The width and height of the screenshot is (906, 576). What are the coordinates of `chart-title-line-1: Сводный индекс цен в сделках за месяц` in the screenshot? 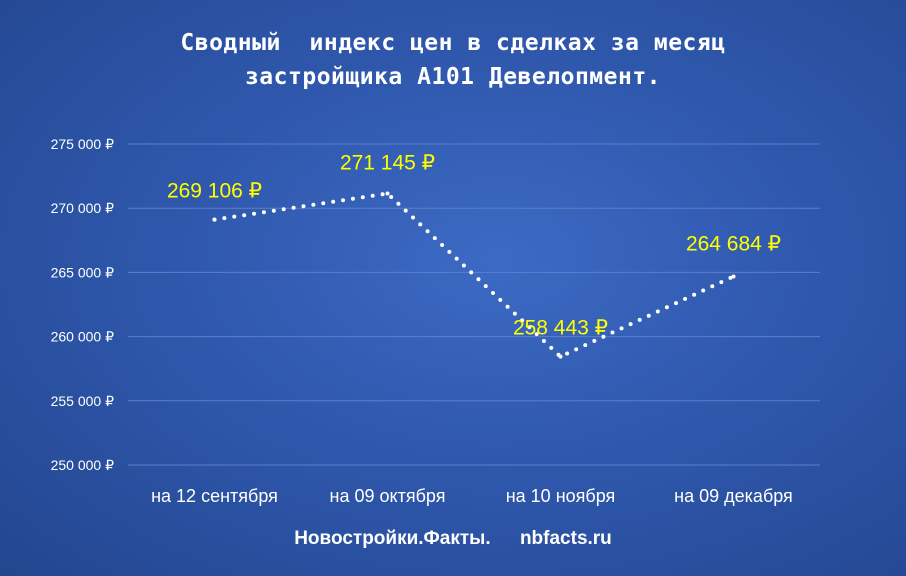 It's located at (453, 43).